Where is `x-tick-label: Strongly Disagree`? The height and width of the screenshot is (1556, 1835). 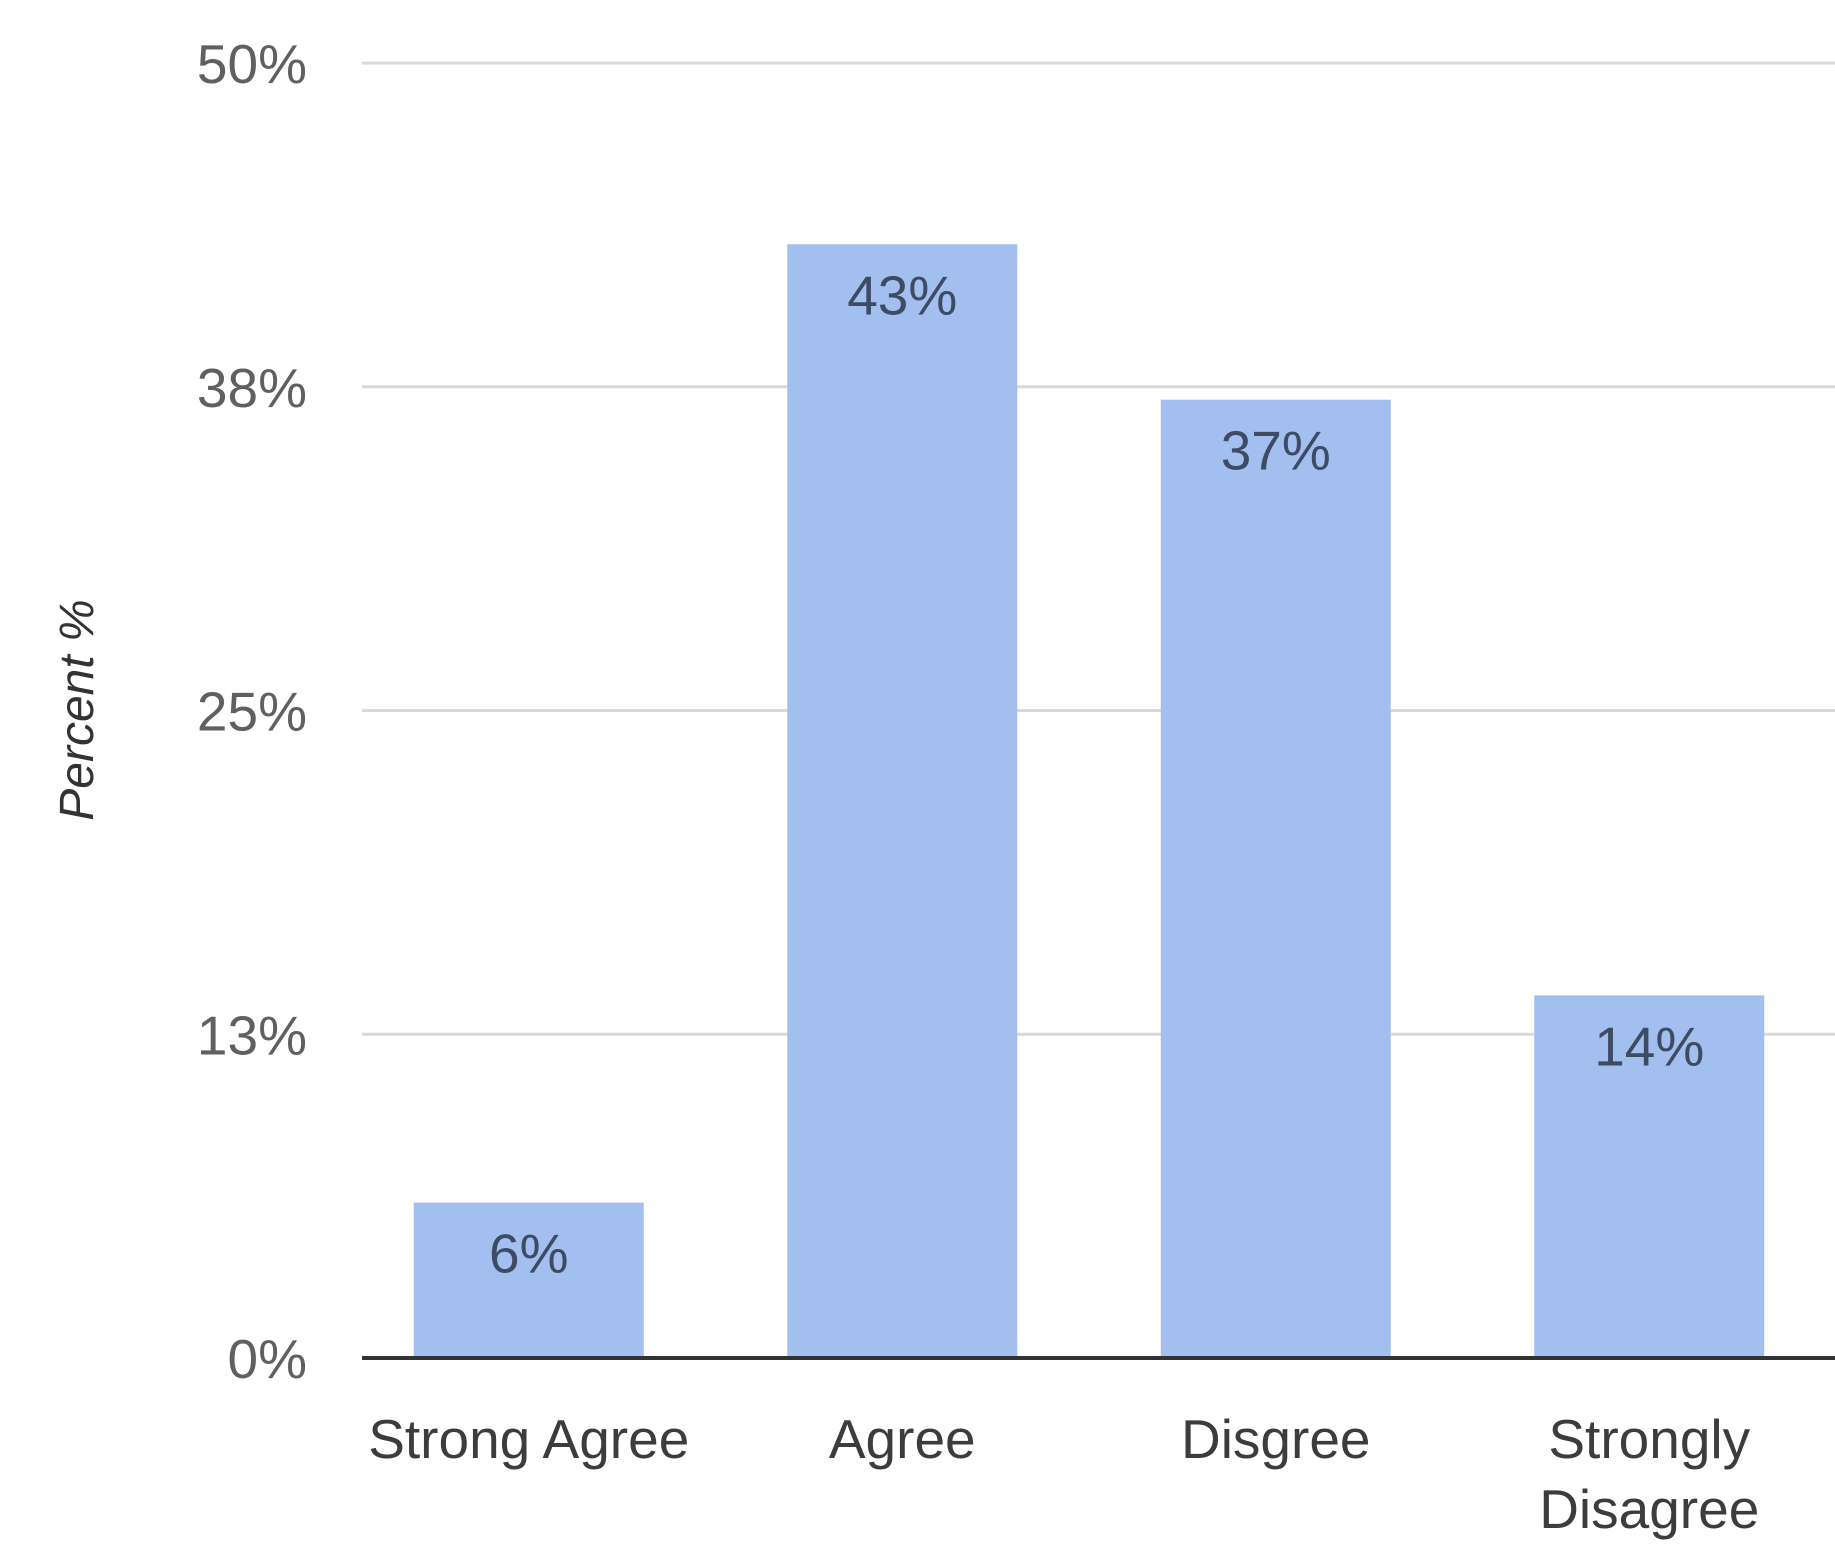
x-tick-label: Strongly Disagree is located at coordinates (1649, 1474).